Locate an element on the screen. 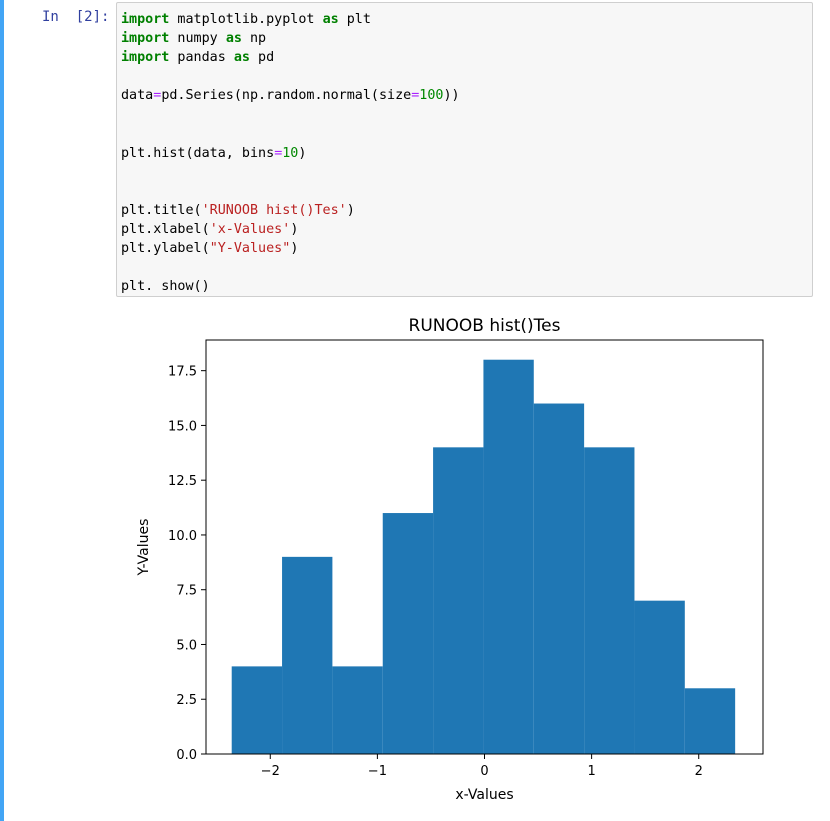  y-tick-label: 7.5 is located at coordinates (186, 591).